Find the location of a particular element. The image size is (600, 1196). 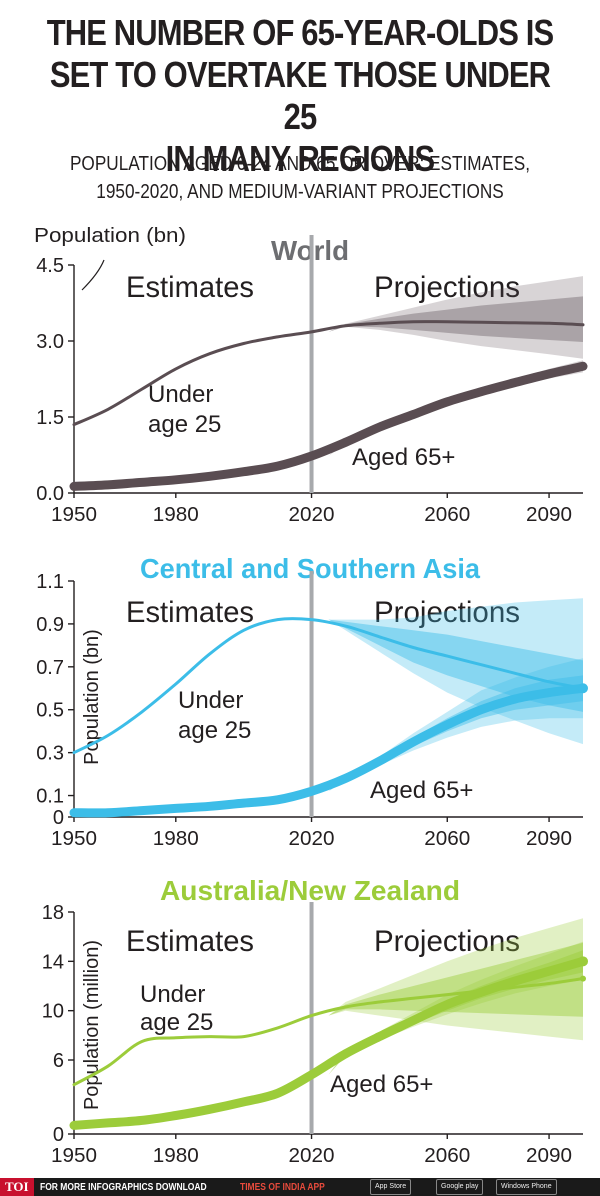

y-tick-label: 0.5 is located at coordinates (50, 711).